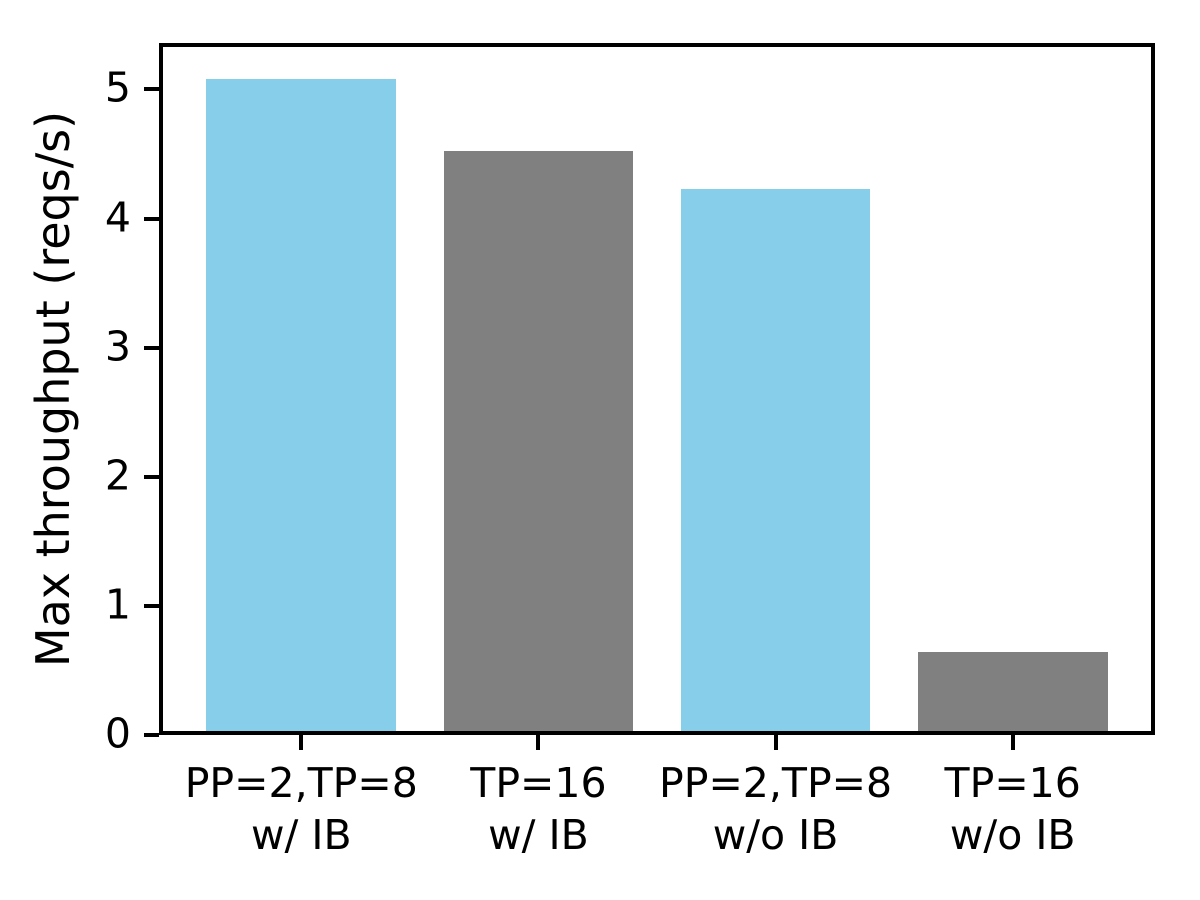 This screenshot has width=1200, height=900. Describe the element at coordinates (117, 217) in the screenshot. I see `y-tick-label-4: 4` at that location.